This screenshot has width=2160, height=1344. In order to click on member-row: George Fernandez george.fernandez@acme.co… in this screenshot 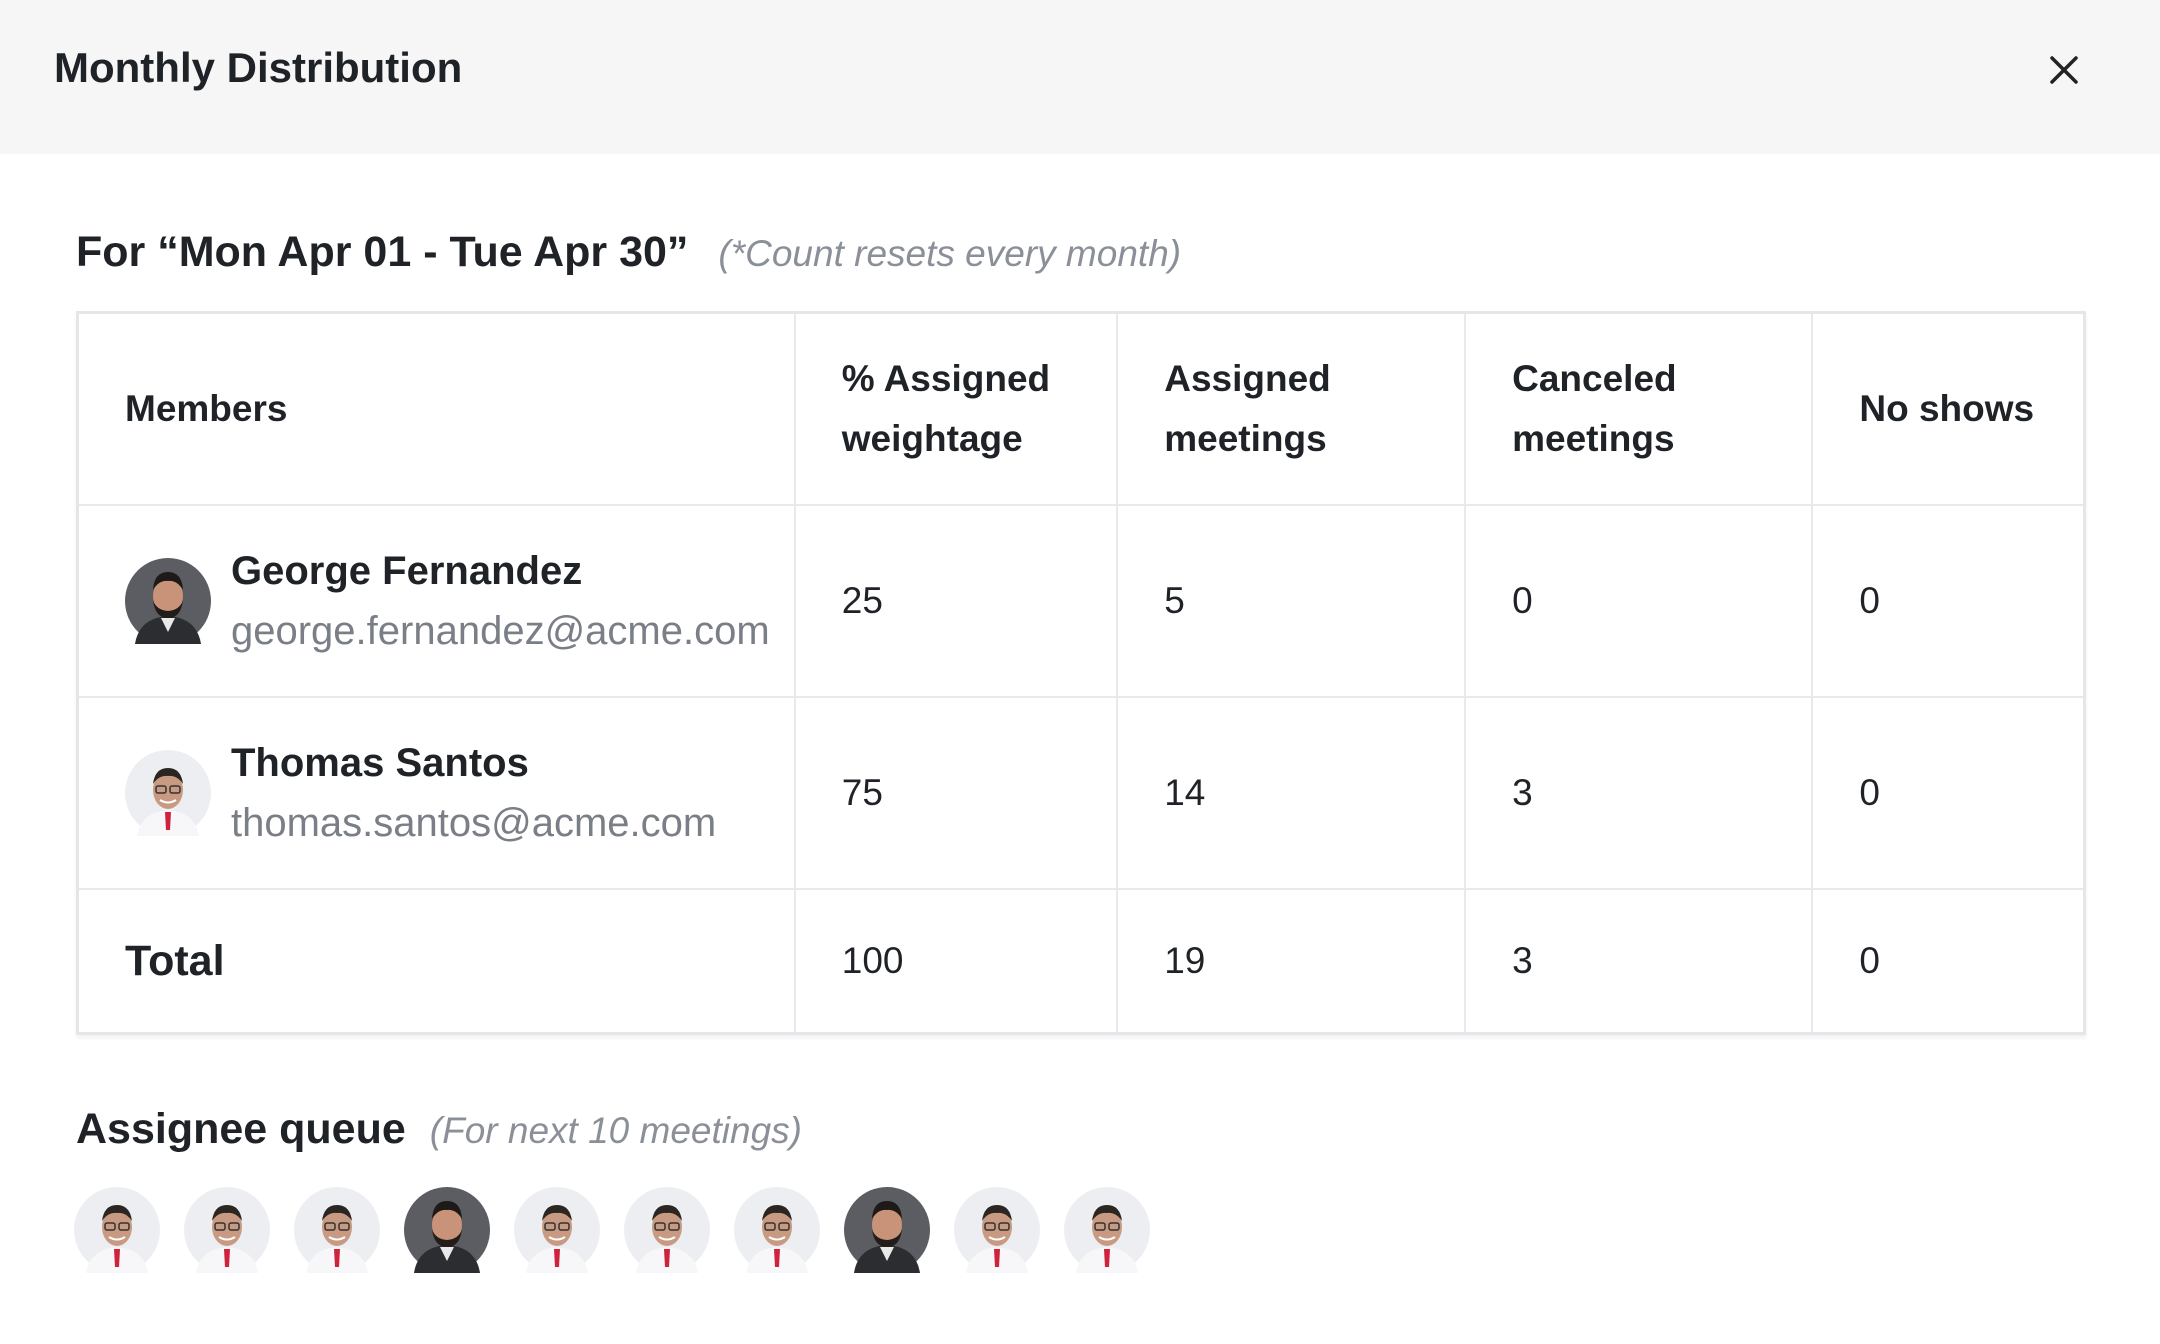, I will do `click(1081, 601)`.